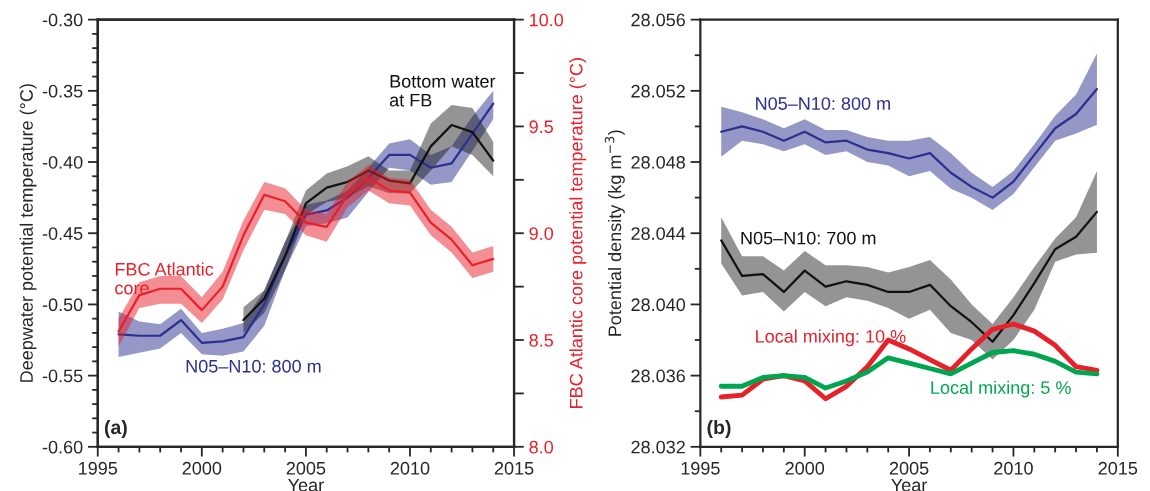  I want to click on series-label: Local mixing: 5 %, so click(1001, 389).